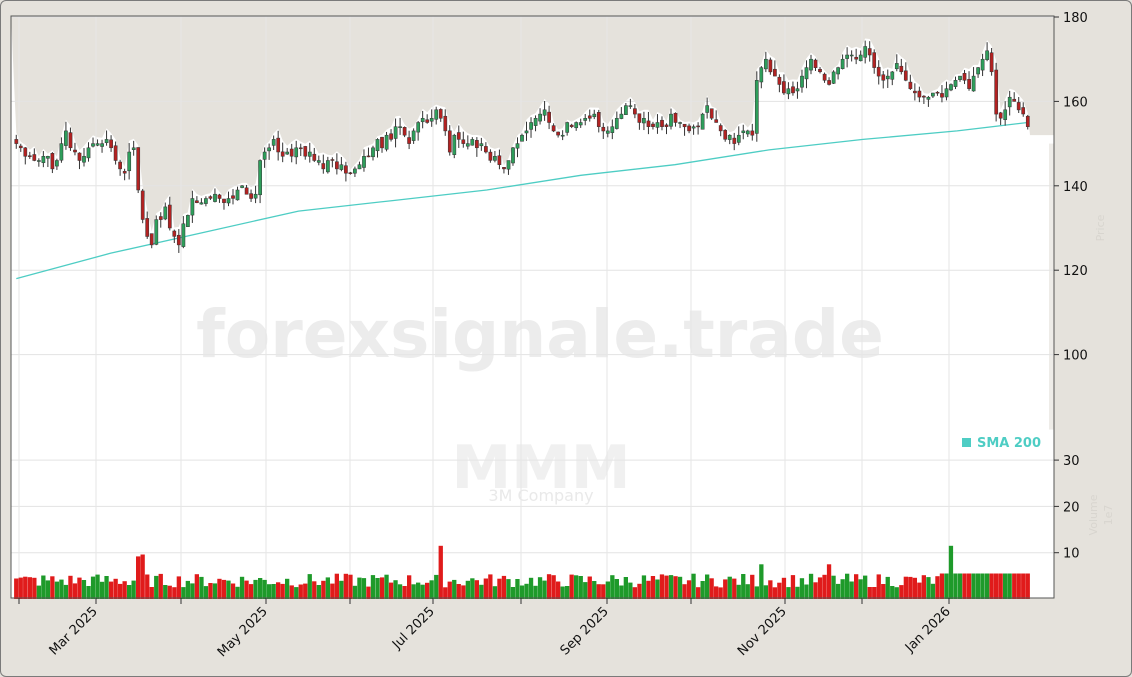  What do you see at coordinates (540, 468) in the screenshot?
I see `watermark-ticker: MMM` at bounding box center [540, 468].